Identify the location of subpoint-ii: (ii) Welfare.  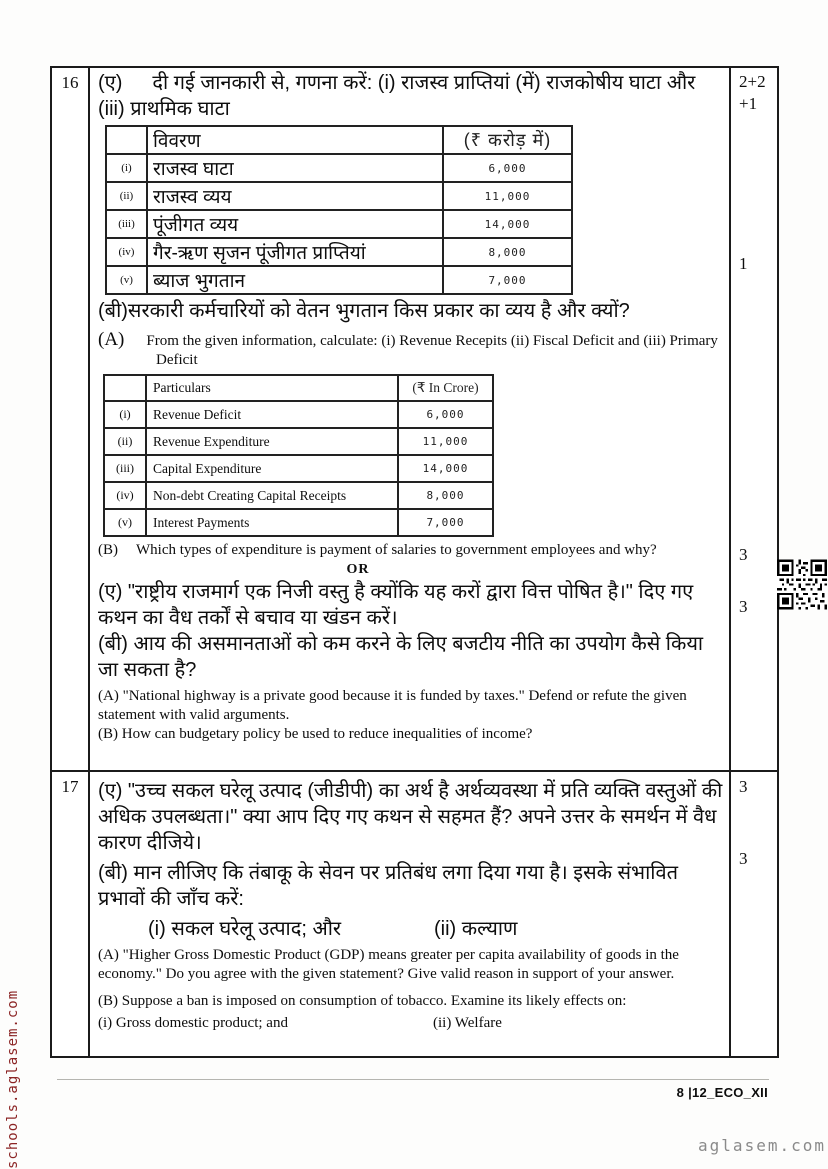
(467, 1023).